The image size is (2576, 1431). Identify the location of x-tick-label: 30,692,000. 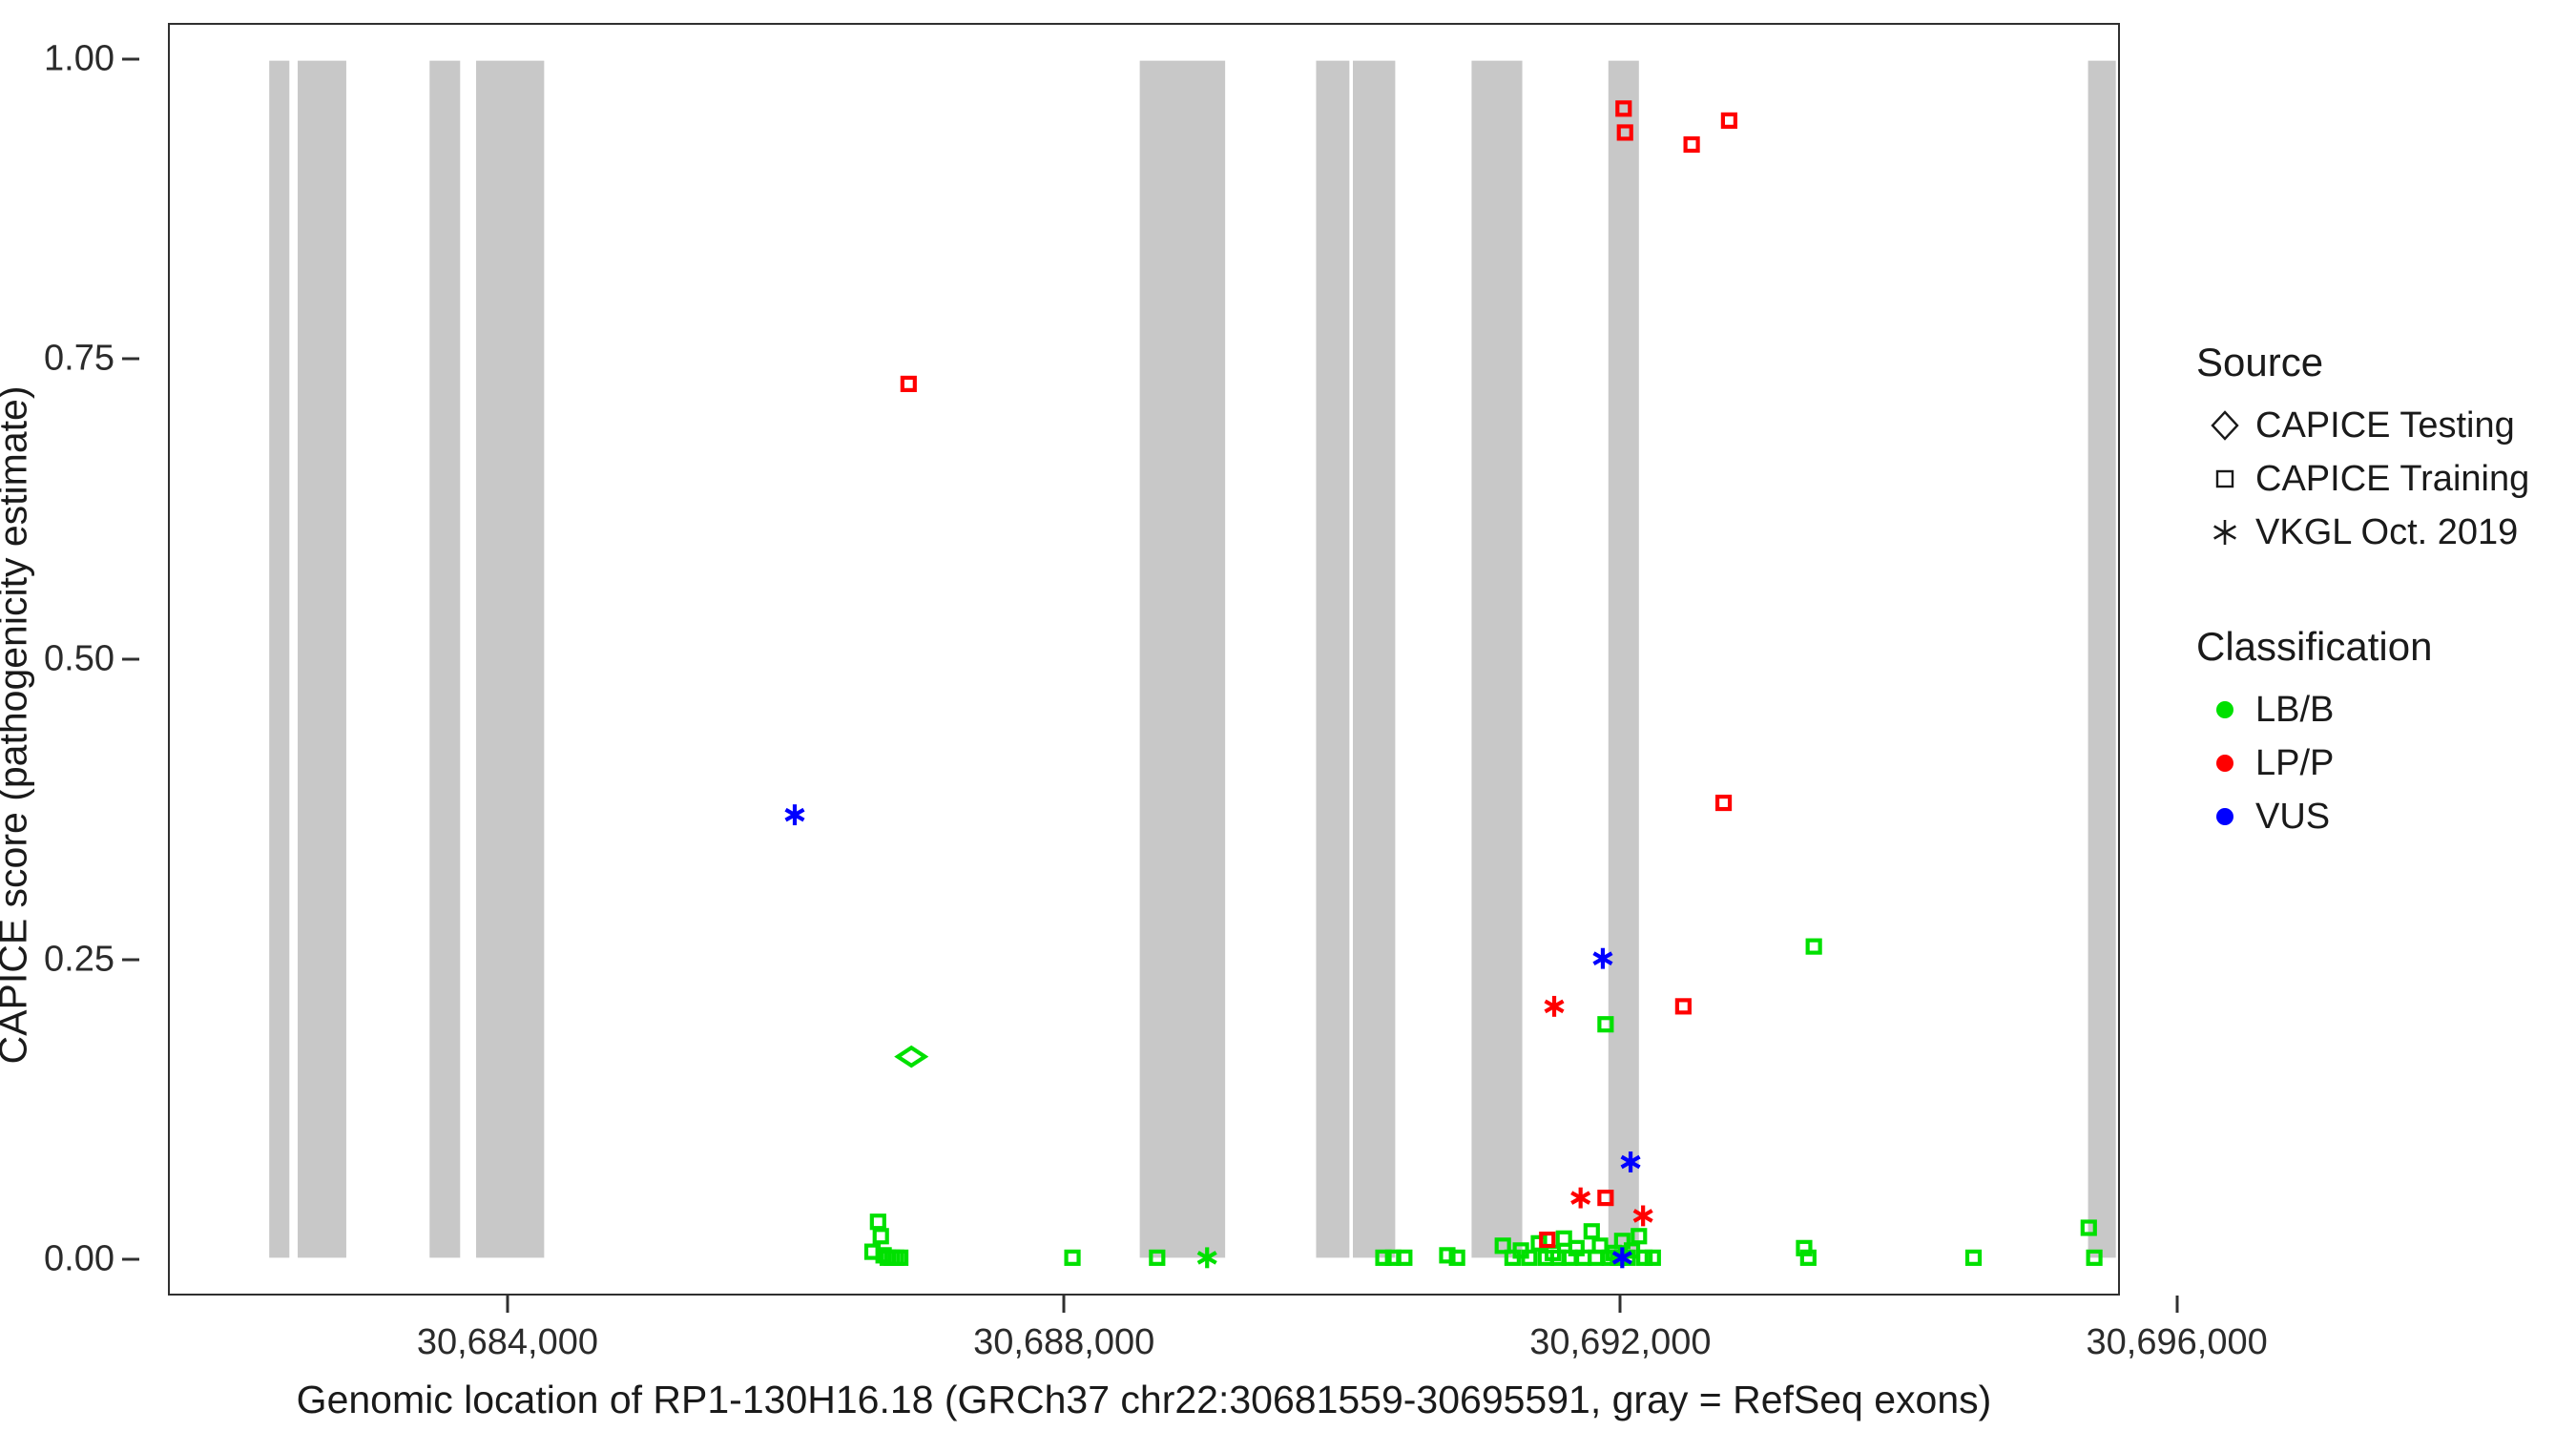
(1620, 1342).